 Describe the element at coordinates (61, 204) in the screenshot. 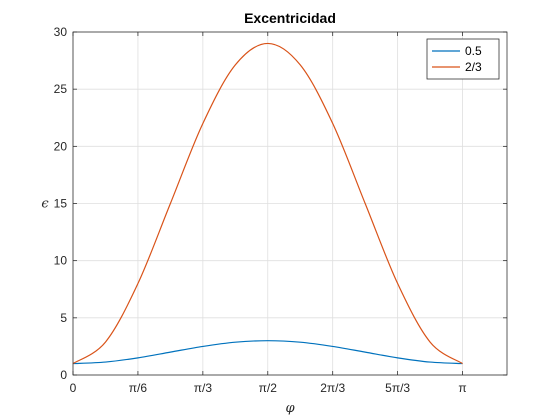

I see `y-tick-label: 15` at that location.